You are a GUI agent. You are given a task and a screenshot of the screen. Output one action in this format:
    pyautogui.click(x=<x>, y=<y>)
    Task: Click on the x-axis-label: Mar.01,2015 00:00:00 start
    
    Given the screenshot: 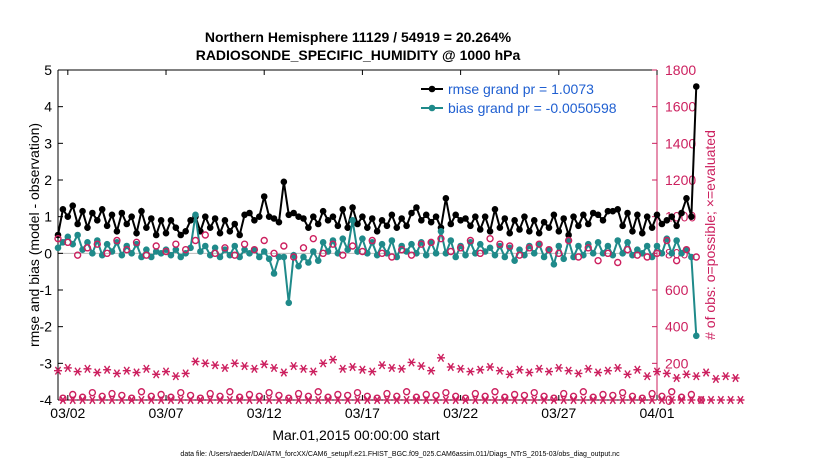 What is the action you would take?
    pyautogui.click(x=355, y=435)
    